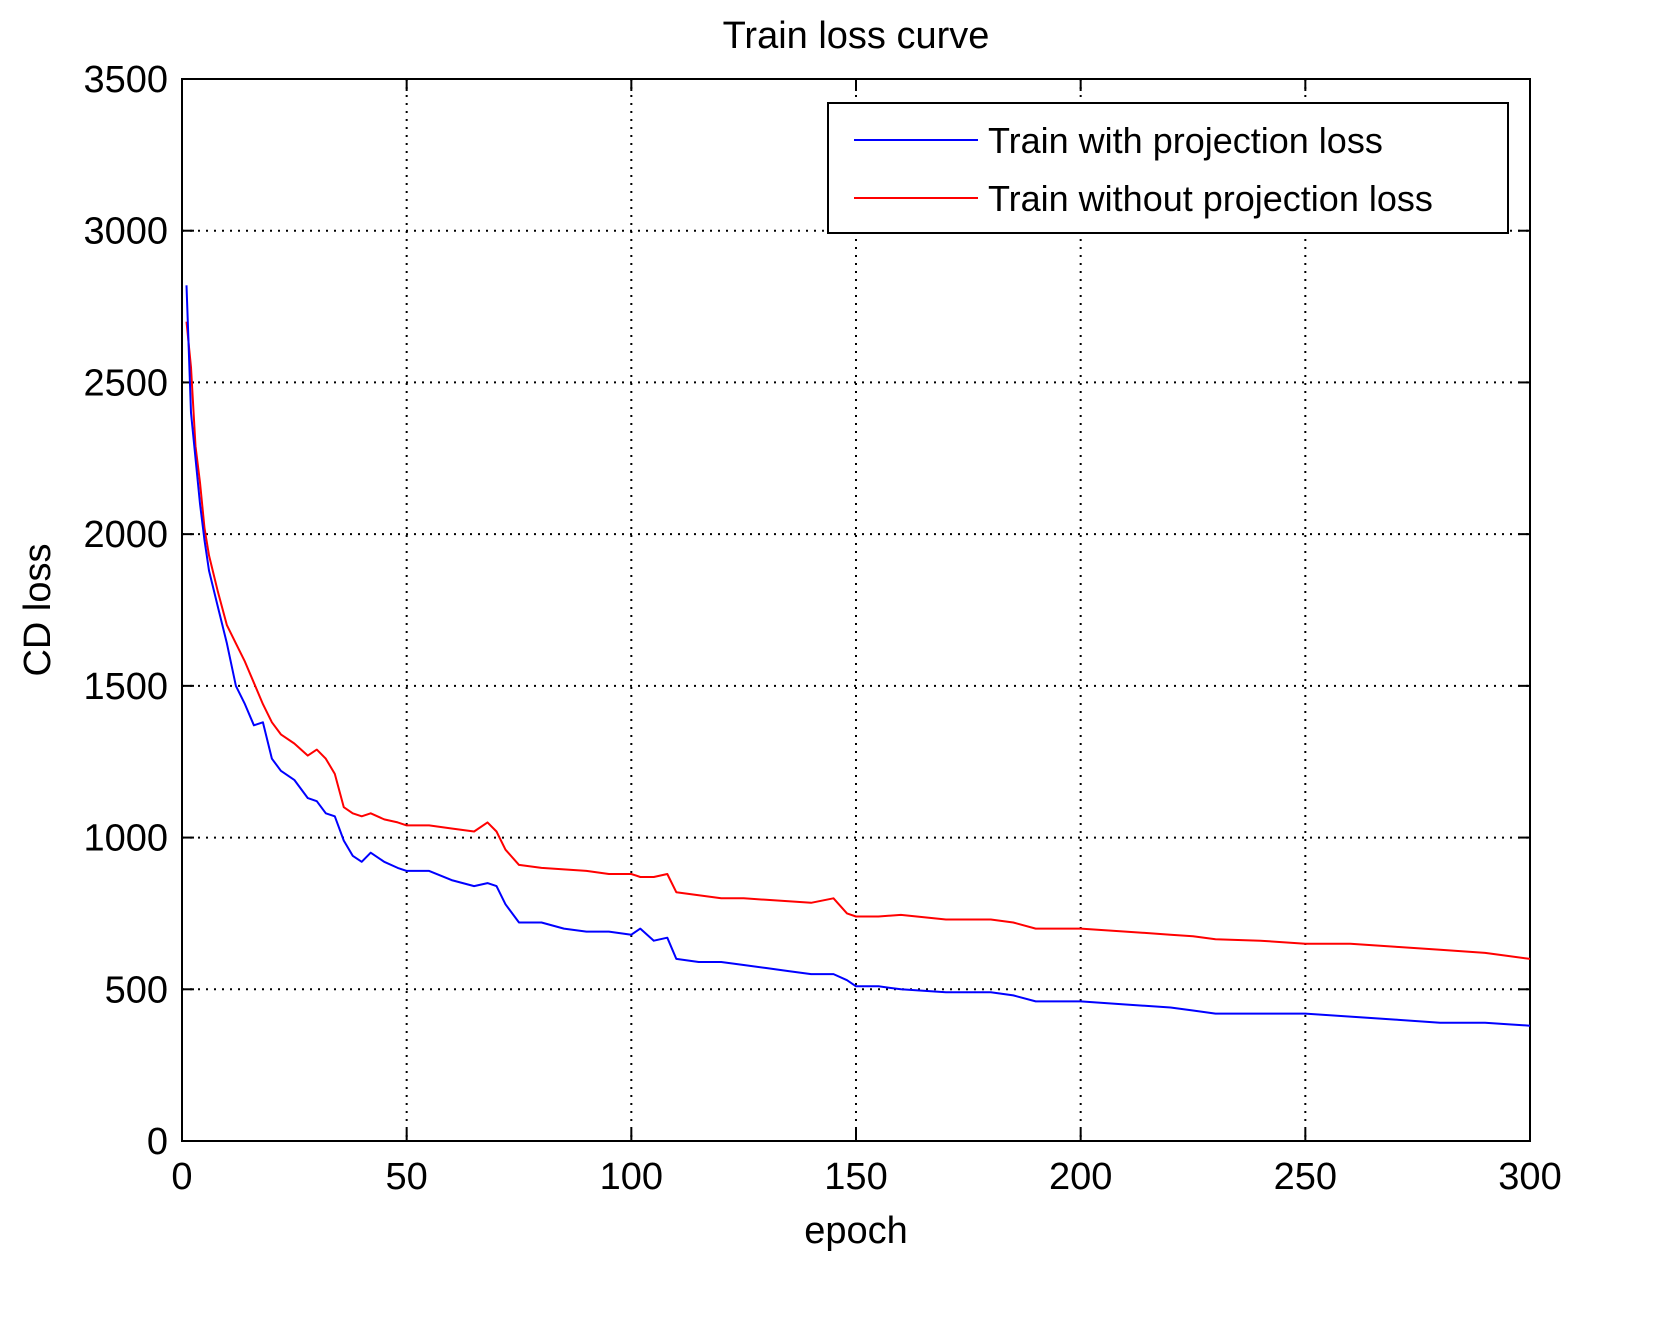 The height and width of the screenshot is (1339, 1662). I want to click on legend-label-with-projection: Train with projection loss, so click(1185, 140).